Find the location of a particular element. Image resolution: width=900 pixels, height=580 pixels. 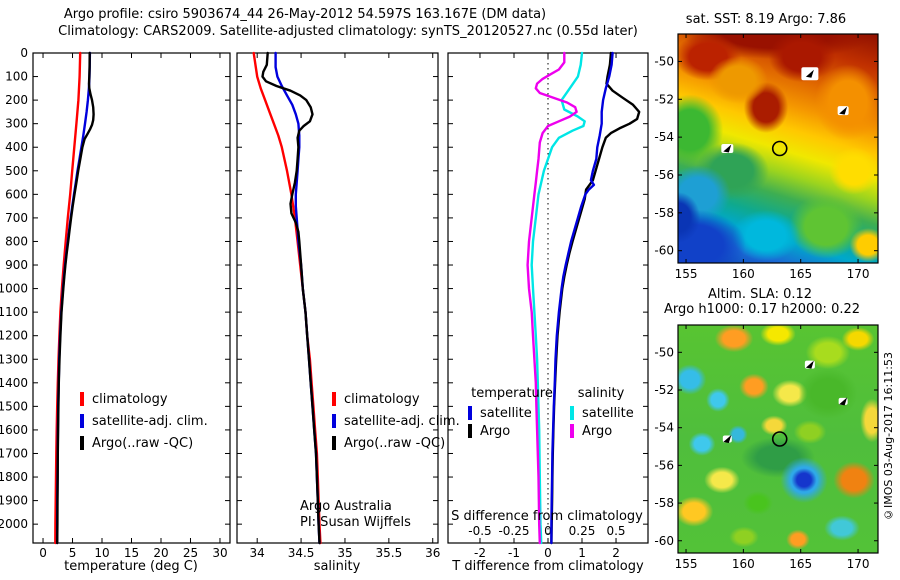

tick-label: 900 is located at coordinates (16, 265).